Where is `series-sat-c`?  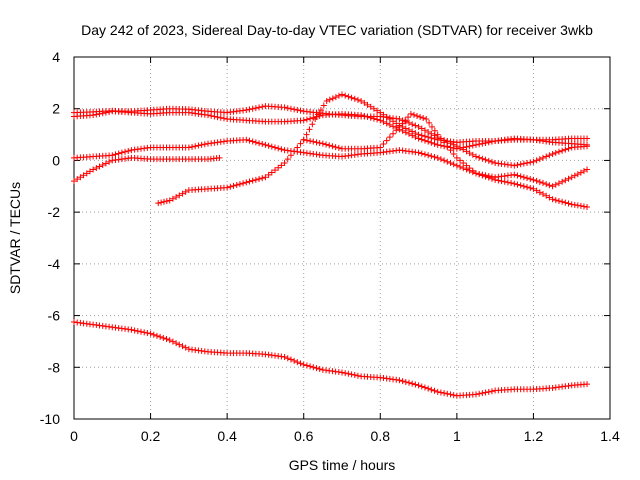 series-sat-c is located at coordinates (331, 173).